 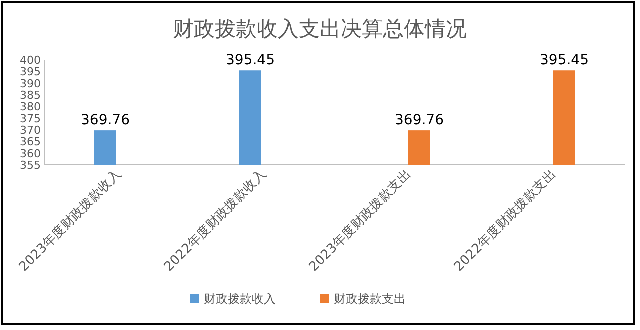 I want to click on y-tick-label: 400, so click(x=30, y=60).